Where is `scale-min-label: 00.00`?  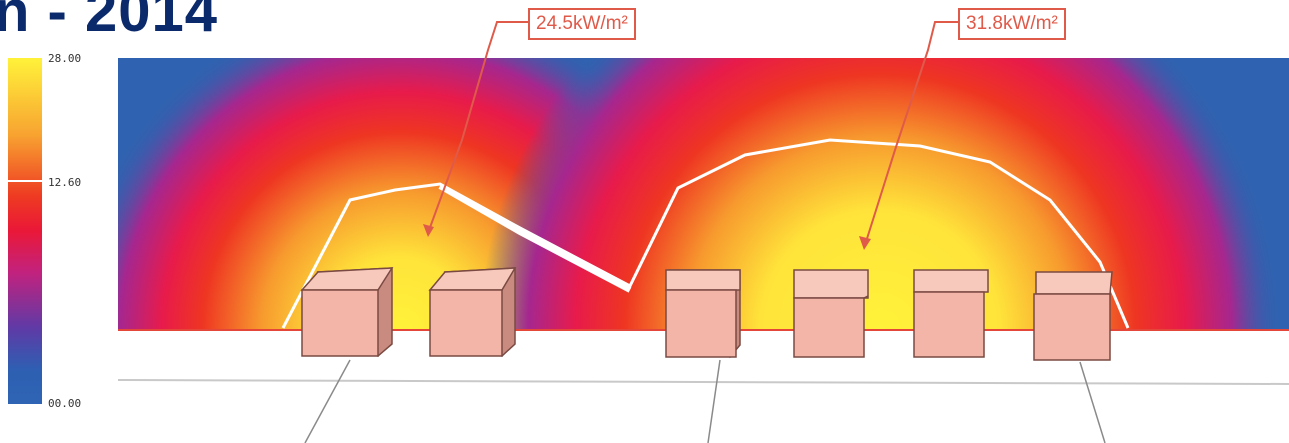
scale-min-label: 00.00 is located at coordinates (65, 403).